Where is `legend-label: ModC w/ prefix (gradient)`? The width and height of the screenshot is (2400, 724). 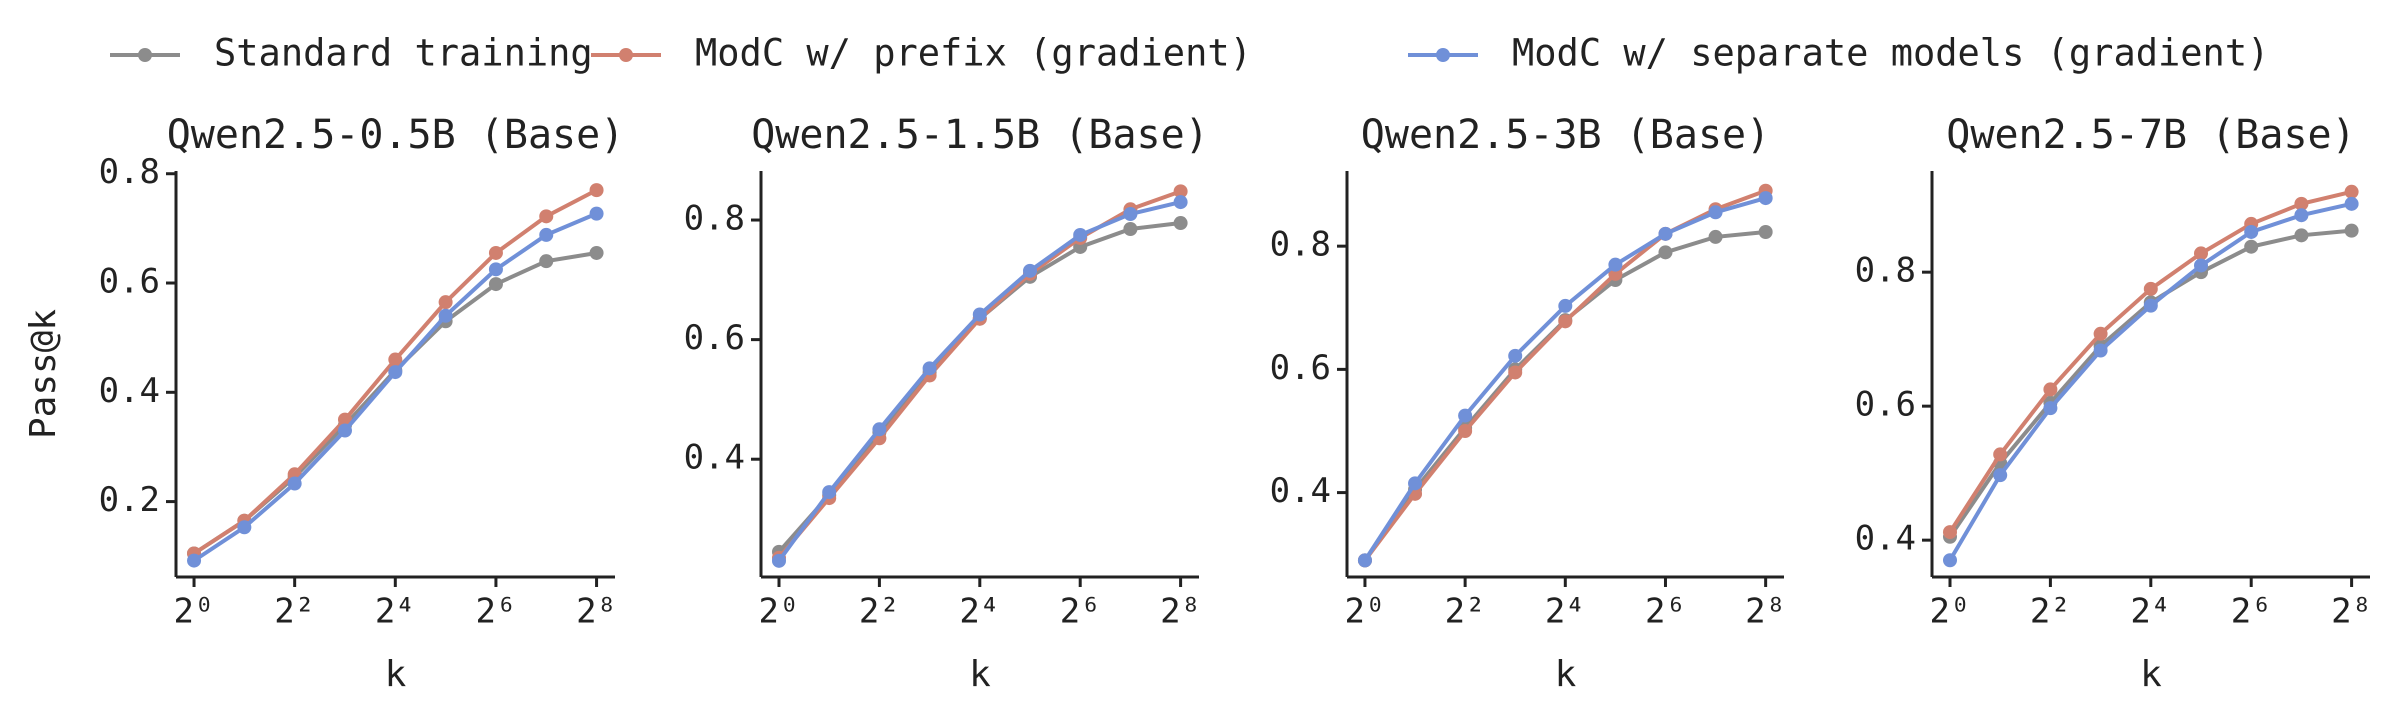
legend-label: ModC w/ prefix (gradient) is located at coordinates (973, 53).